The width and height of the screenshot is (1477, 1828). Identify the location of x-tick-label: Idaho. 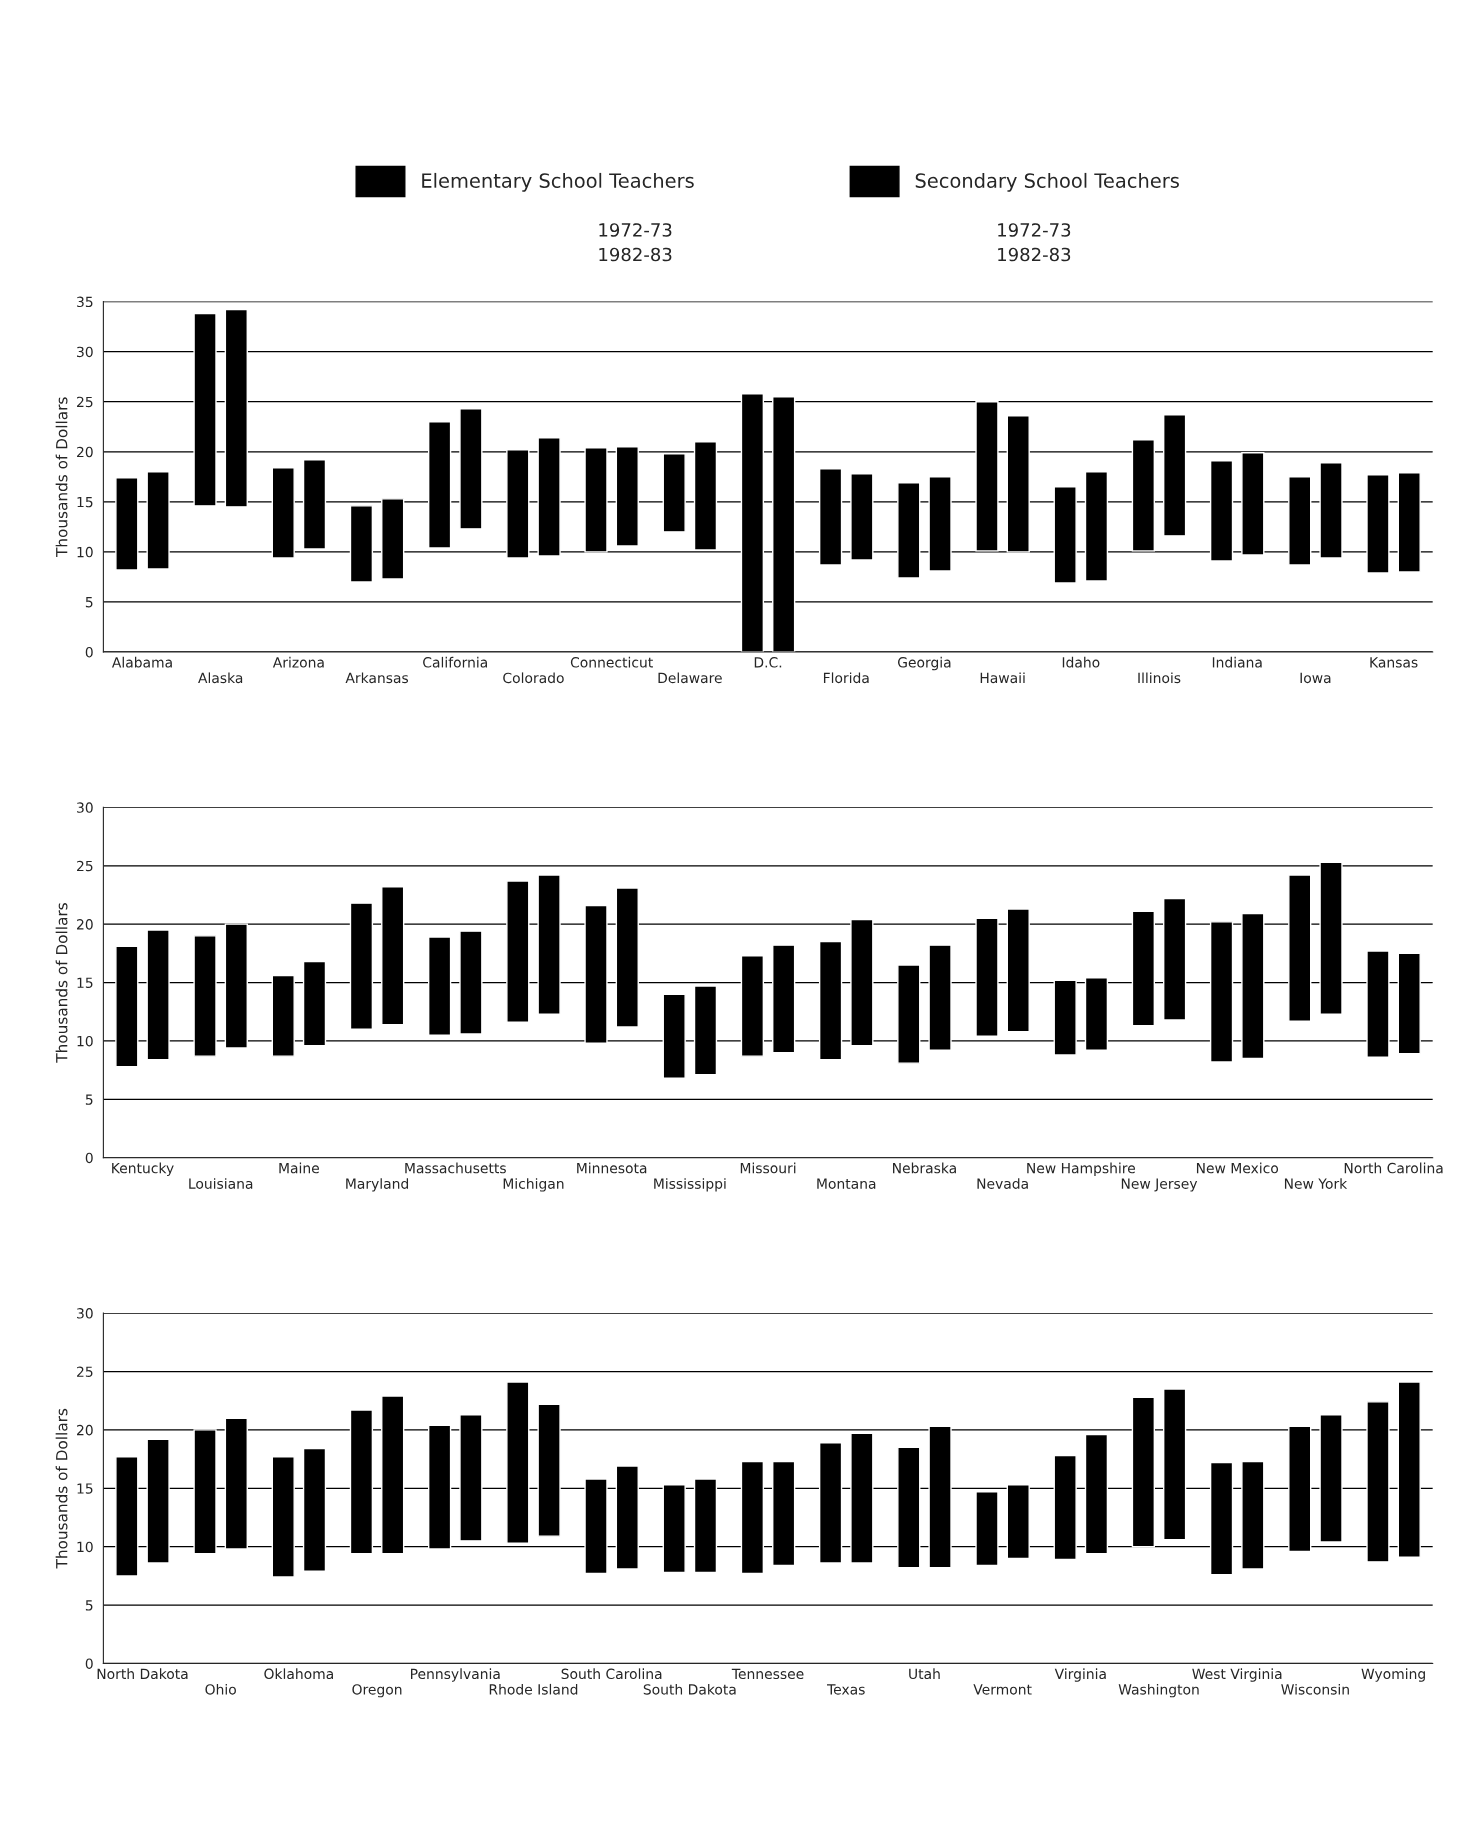
(1081, 662).